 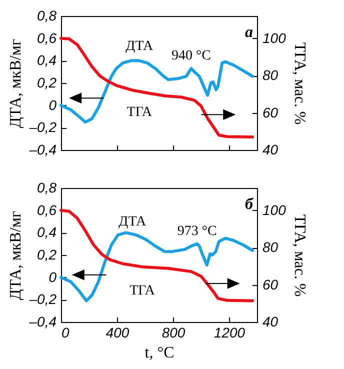 I want to click on annotation: 940 °C, so click(x=191, y=56).